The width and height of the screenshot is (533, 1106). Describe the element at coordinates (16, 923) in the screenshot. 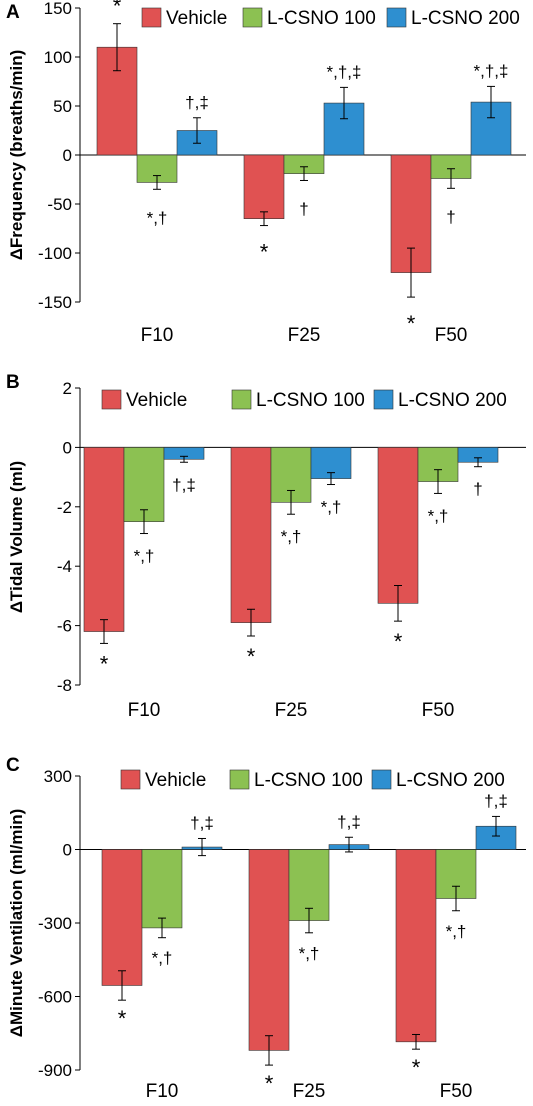

I see `y-axis-label: ΔMinute Ventilation (ml/min)` at that location.